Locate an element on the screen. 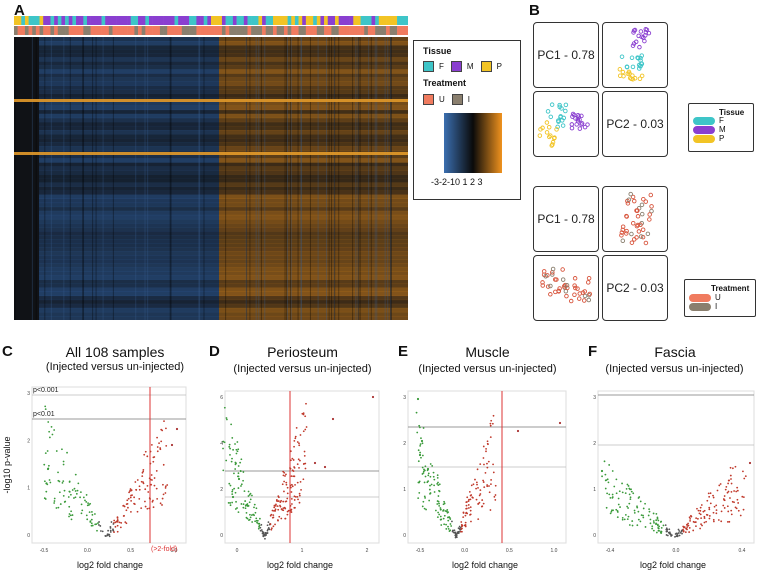 The height and width of the screenshot is (573, 760). tissue-legend-item-p: P is located at coordinates (491, 66).